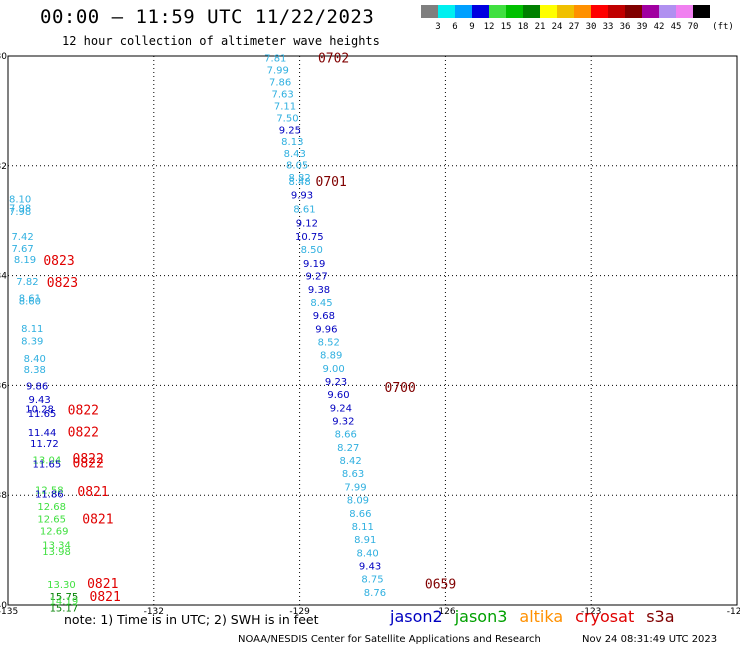 The height and width of the screenshot is (650, 740). What do you see at coordinates (375, 593) in the screenshot?
I see `wave-height-value: 8.76` at bounding box center [375, 593].